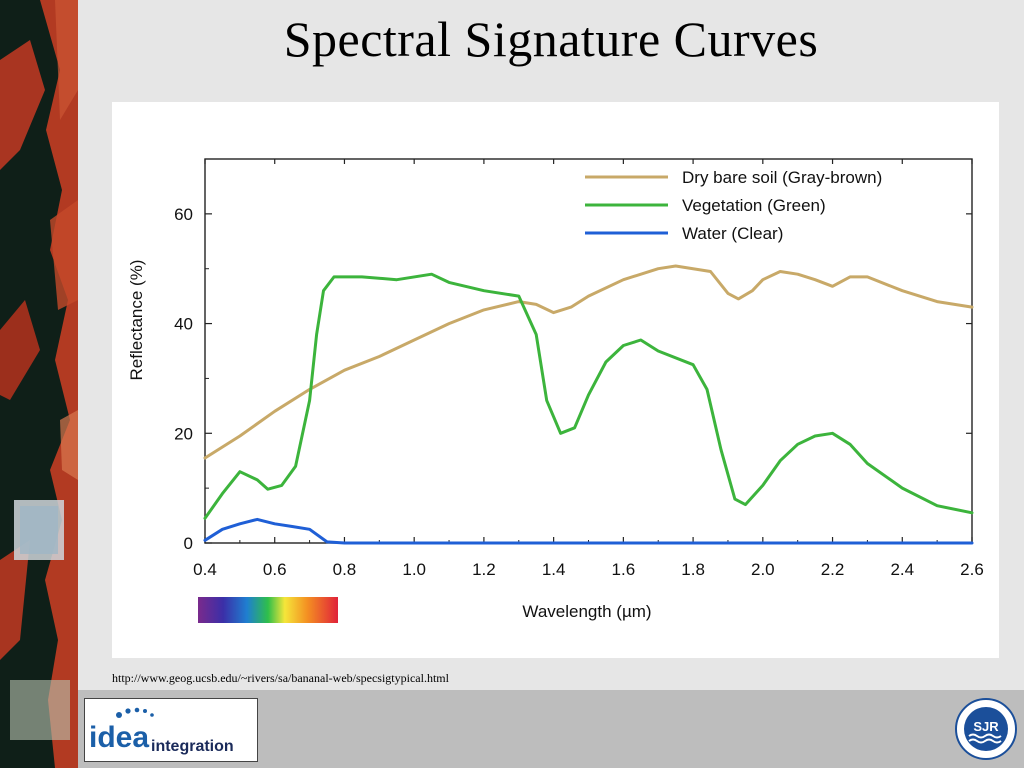 The width and height of the screenshot is (1024, 768). Describe the element at coordinates (135, 712) in the screenshot. I see `logo-dots-icon` at that location.